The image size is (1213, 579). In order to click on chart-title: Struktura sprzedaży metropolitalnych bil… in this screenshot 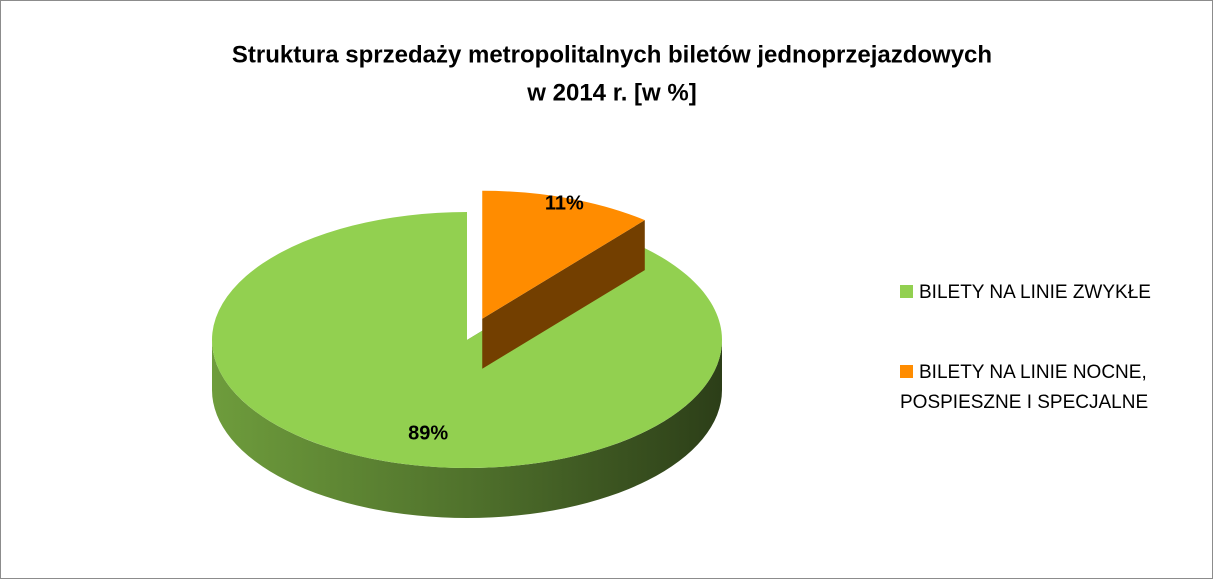, I will do `click(612, 54)`.